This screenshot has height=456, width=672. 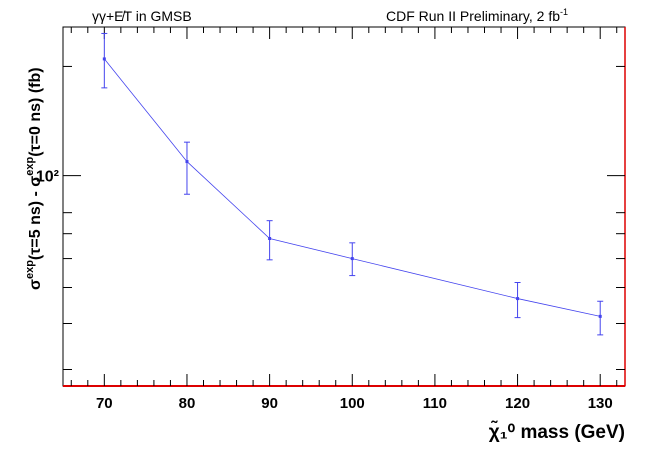 I want to click on title-left: γγ+E̸T in GMSB, so click(x=142, y=16).